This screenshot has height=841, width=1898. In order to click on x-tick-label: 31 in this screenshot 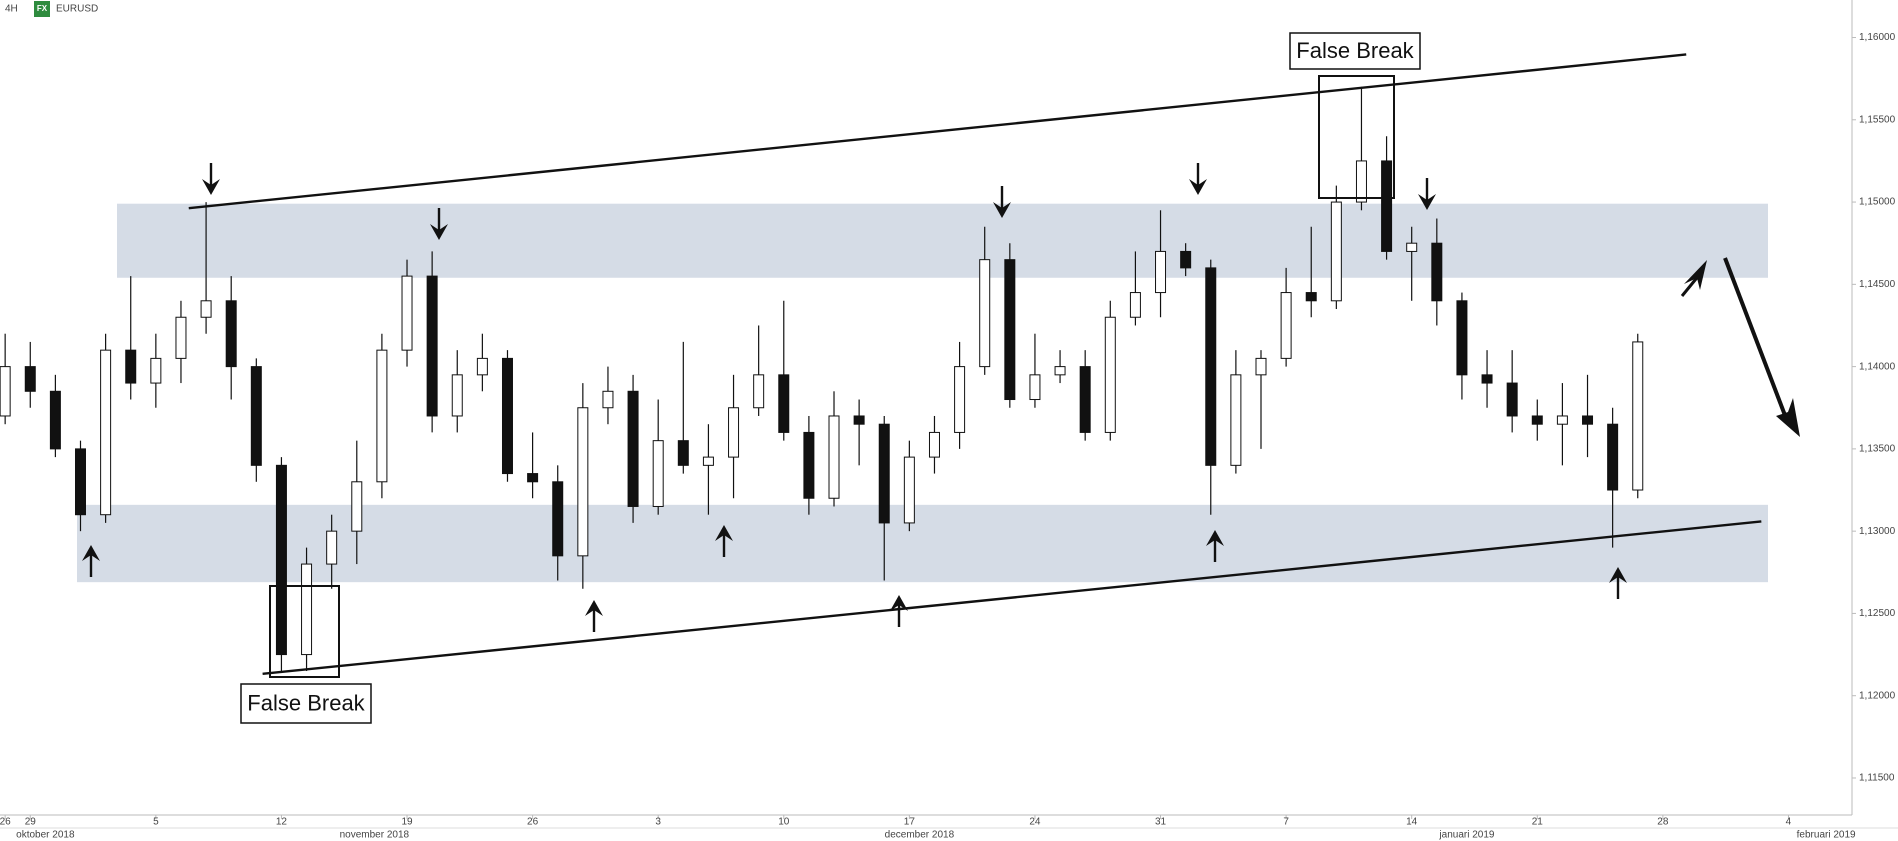, I will do `click(1161, 822)`.